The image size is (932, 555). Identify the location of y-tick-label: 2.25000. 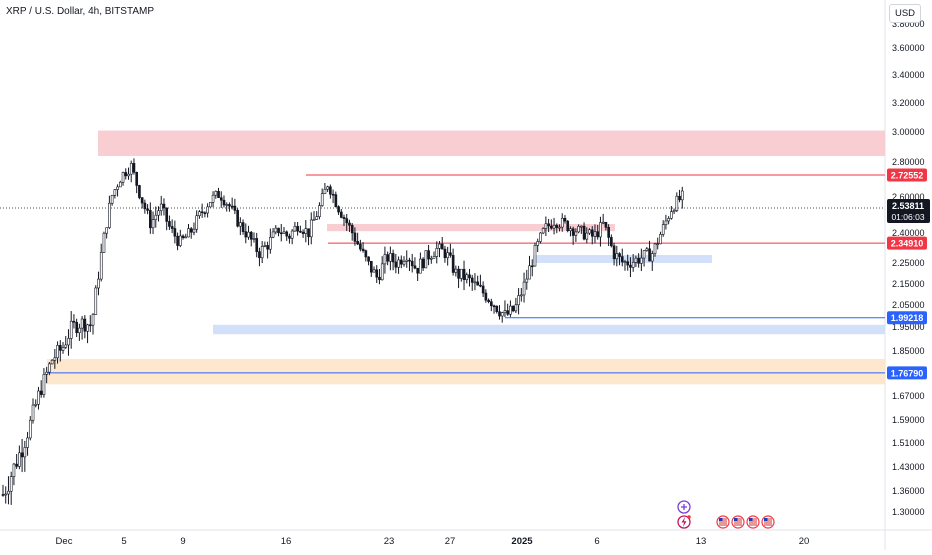
(908, 263).